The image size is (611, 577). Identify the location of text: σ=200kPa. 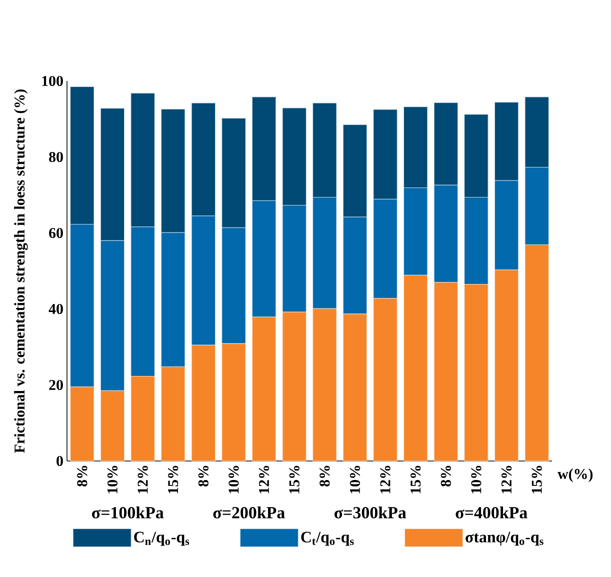
(249, 512).